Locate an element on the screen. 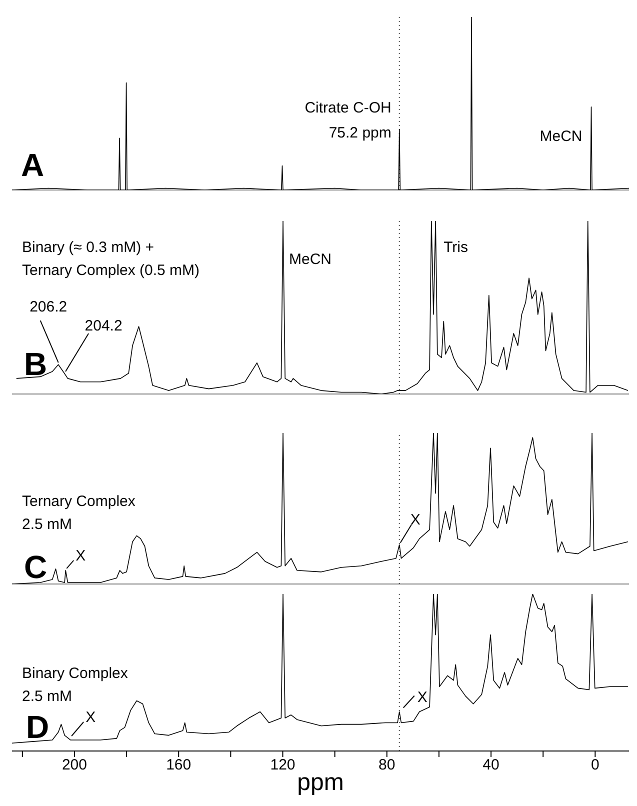 The width and height of the screenshot is (637, 806). x-tick-label: 0 is located at coordinates (595, 765).